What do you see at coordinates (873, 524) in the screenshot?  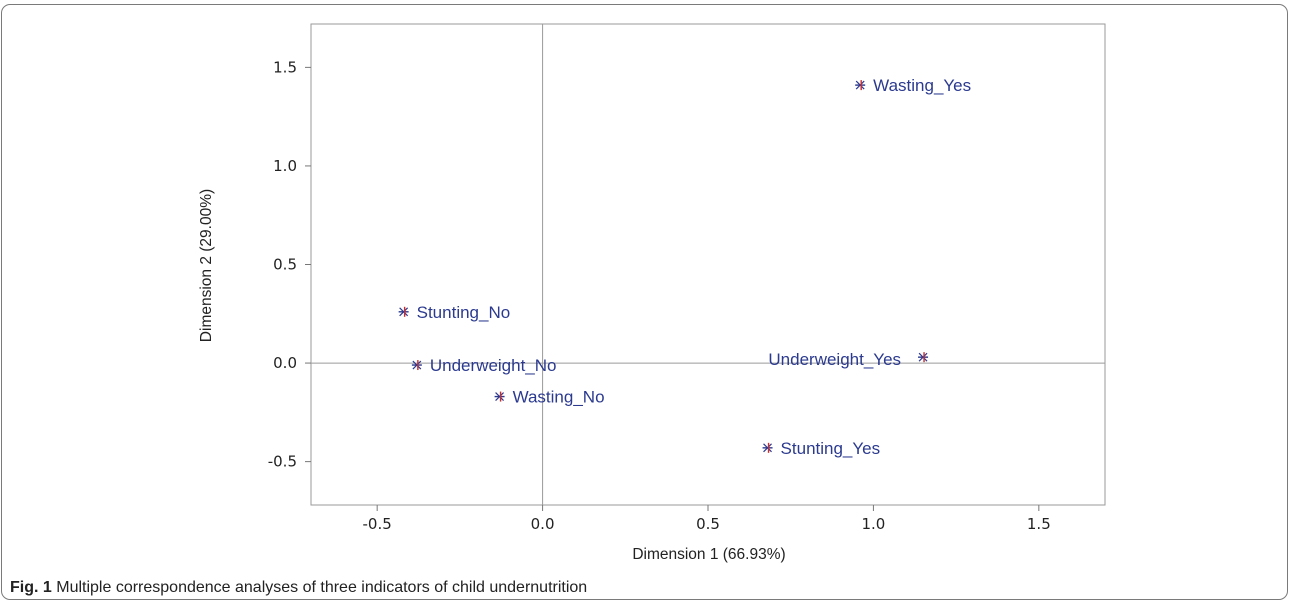 I see `x-tick-label: 1.0` at bounding box center [873, 524].